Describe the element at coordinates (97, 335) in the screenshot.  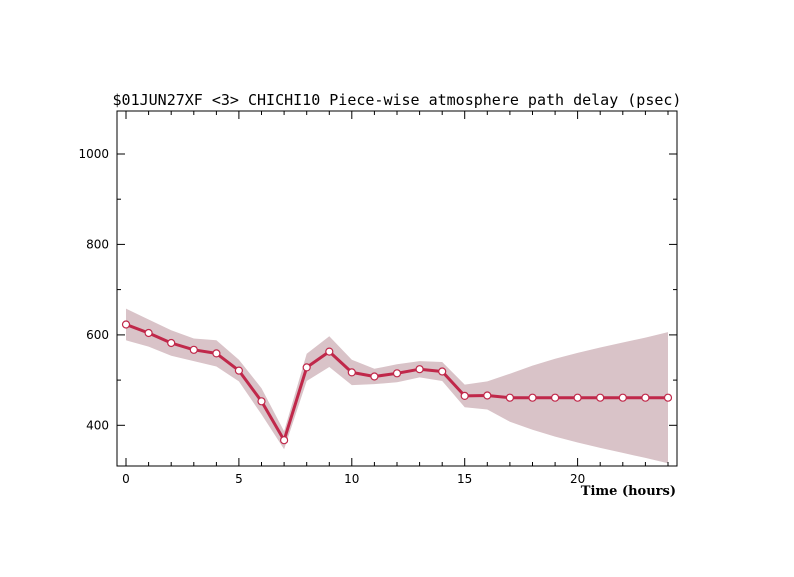
I see `y-tick-label: 600` at that location.